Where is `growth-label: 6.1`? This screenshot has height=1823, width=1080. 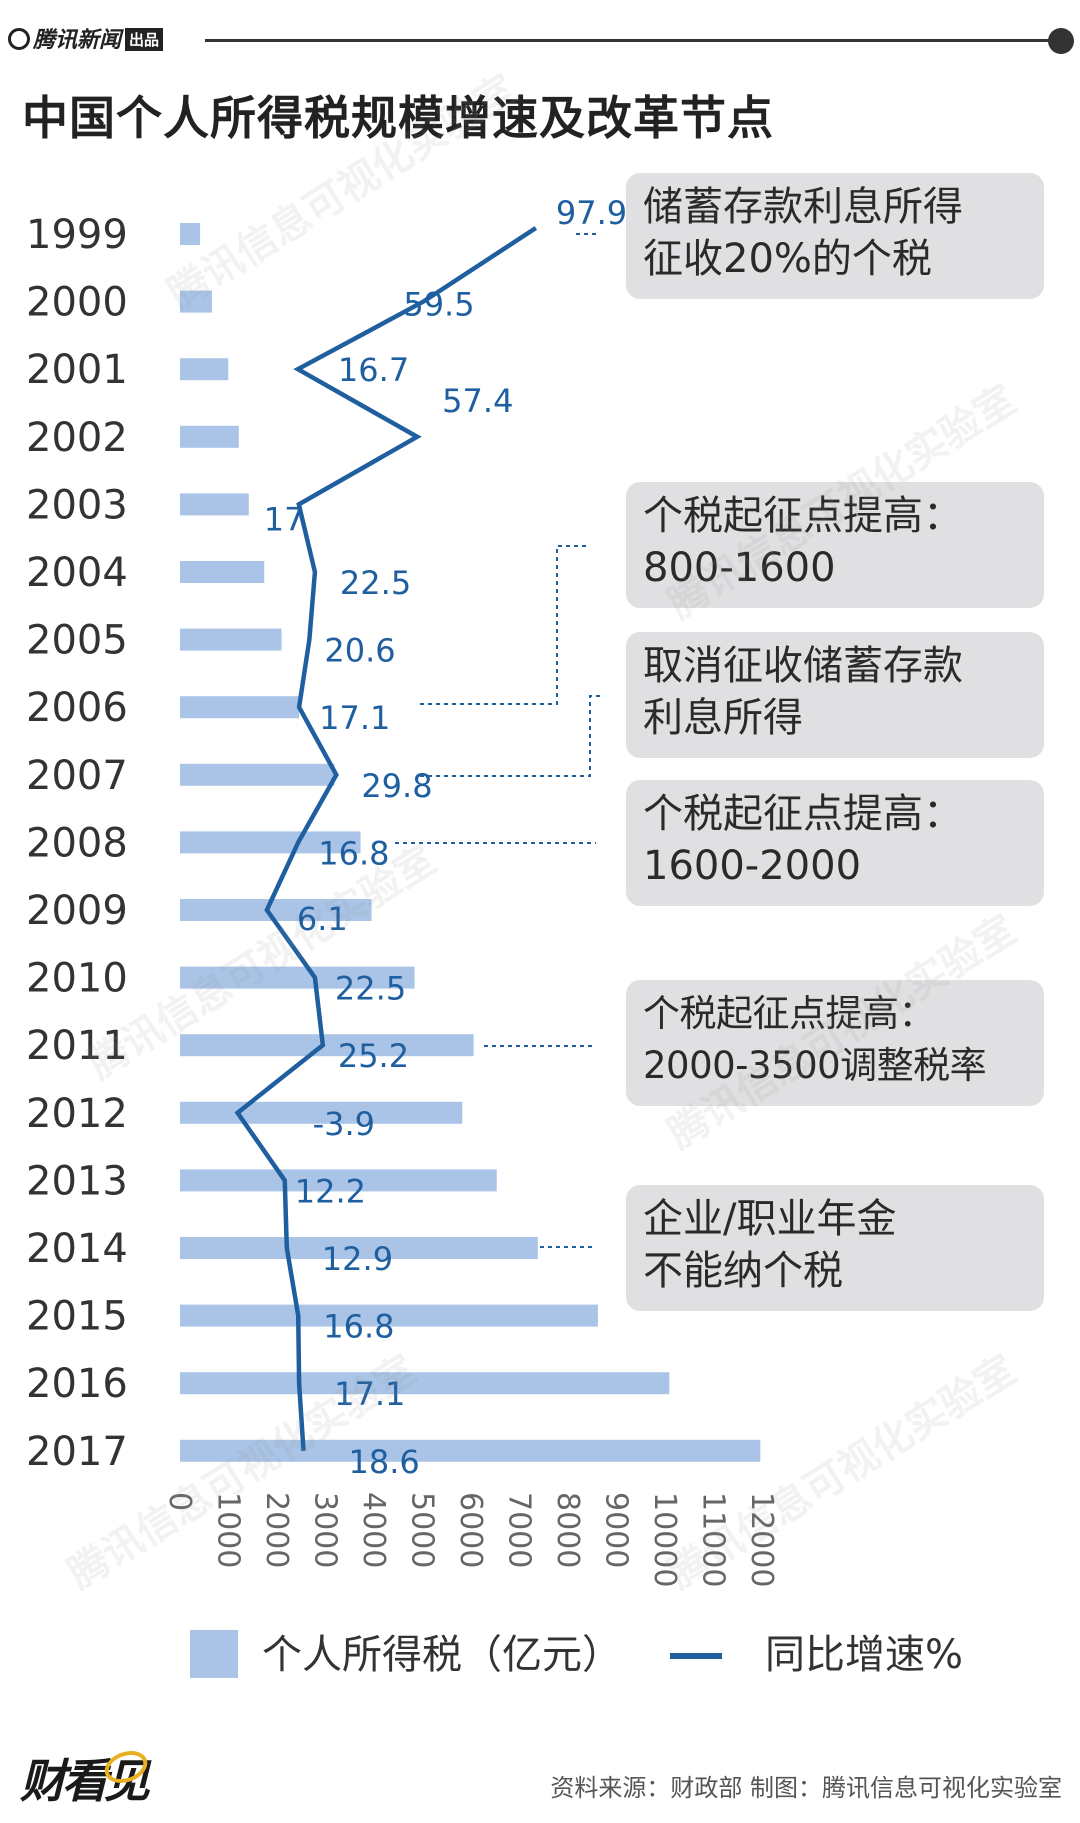 growth-label: 6.1 is located at coordinates (322, 919).